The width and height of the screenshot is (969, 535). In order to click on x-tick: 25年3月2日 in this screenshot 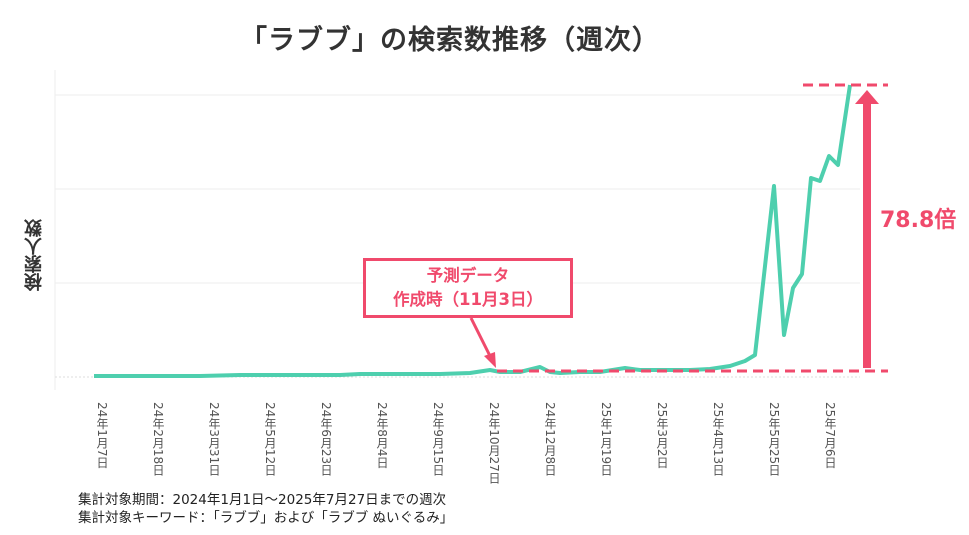, I will do `click(662, 435)`.